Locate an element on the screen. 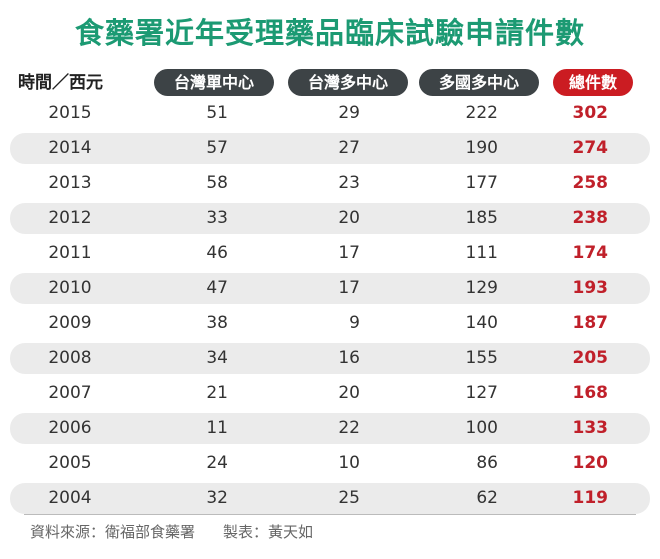  table-row: 2015 51 29 222 302 is located at coordinates (330, 113).